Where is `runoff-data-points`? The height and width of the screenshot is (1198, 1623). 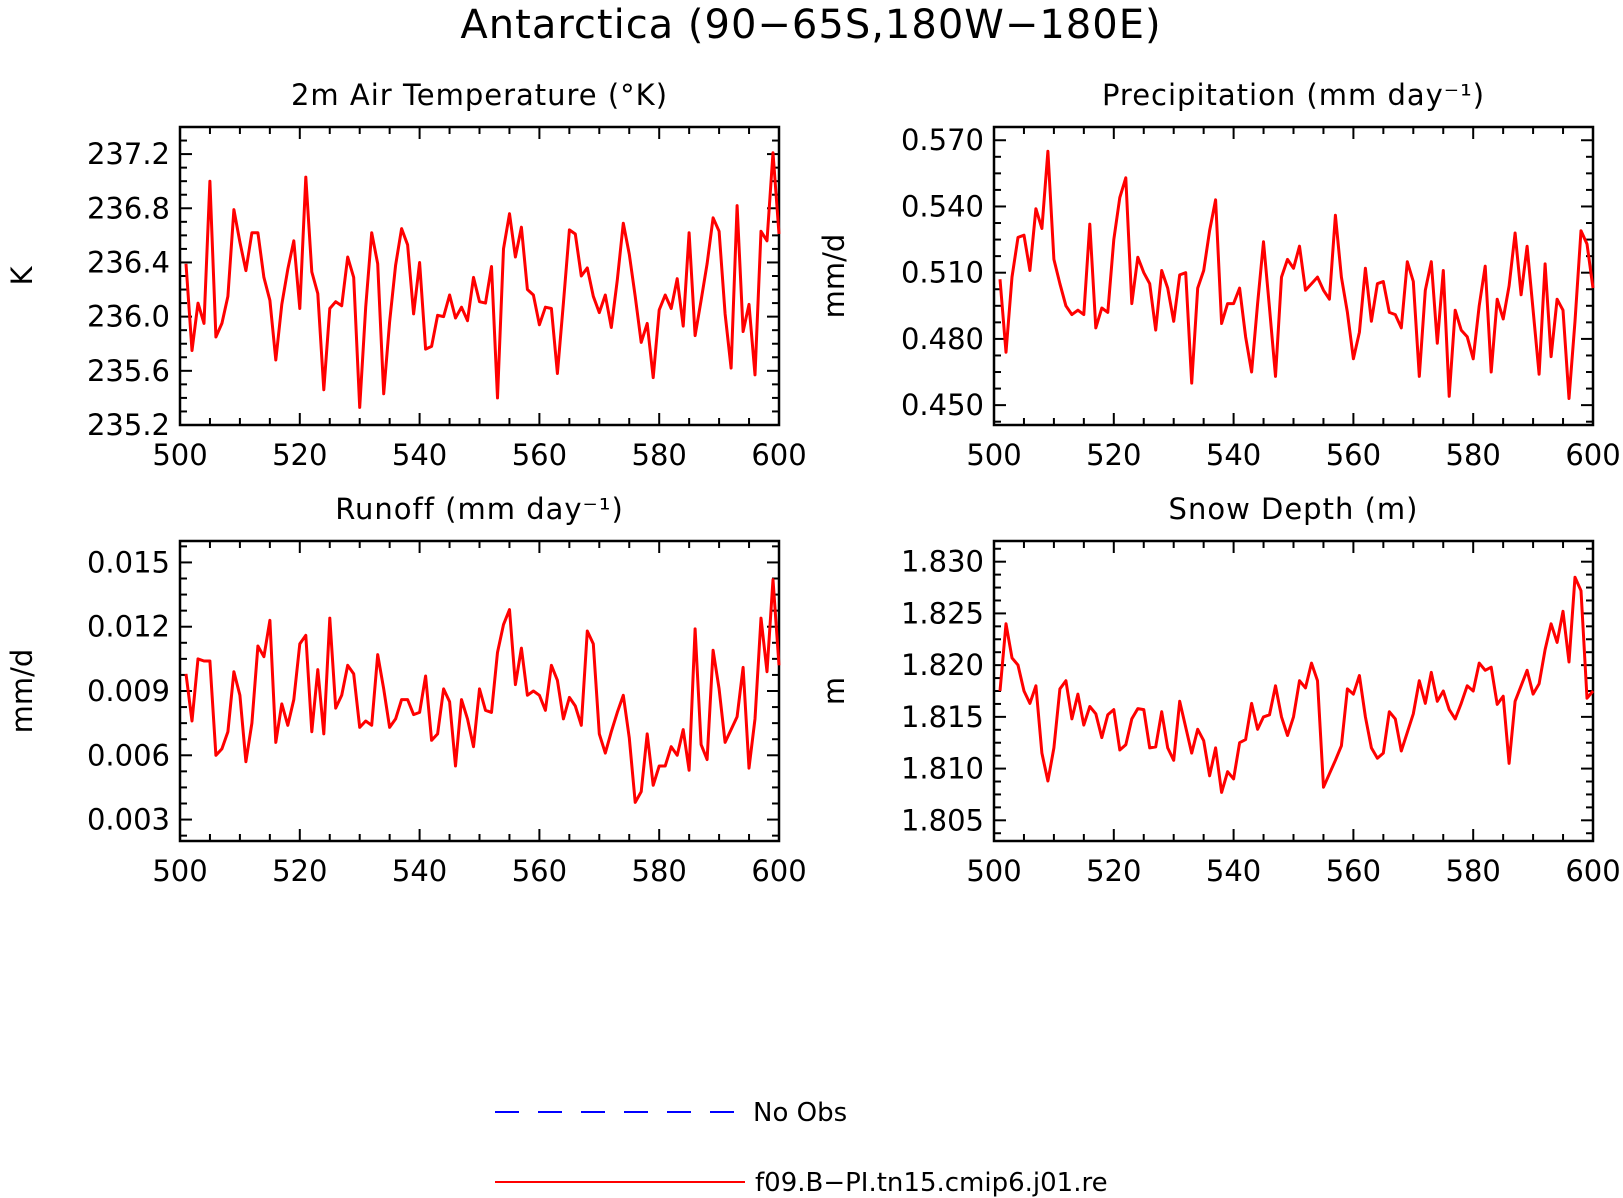 runoff-data-points is located at coordinates (482, 691).